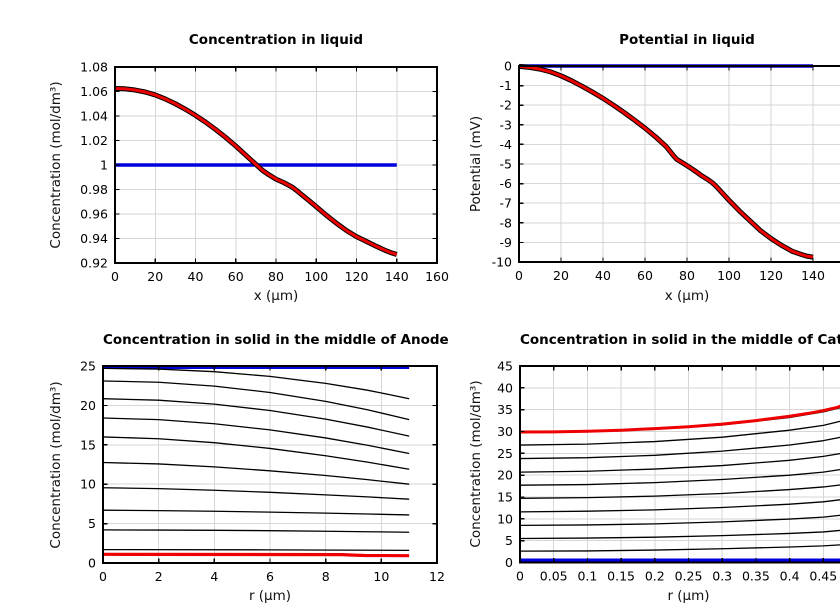 The width and height of the screenshot is (840, 616). Describe the element at coordinates (505, 431) in the screenshot. I see `svg-text: 30` at that location.